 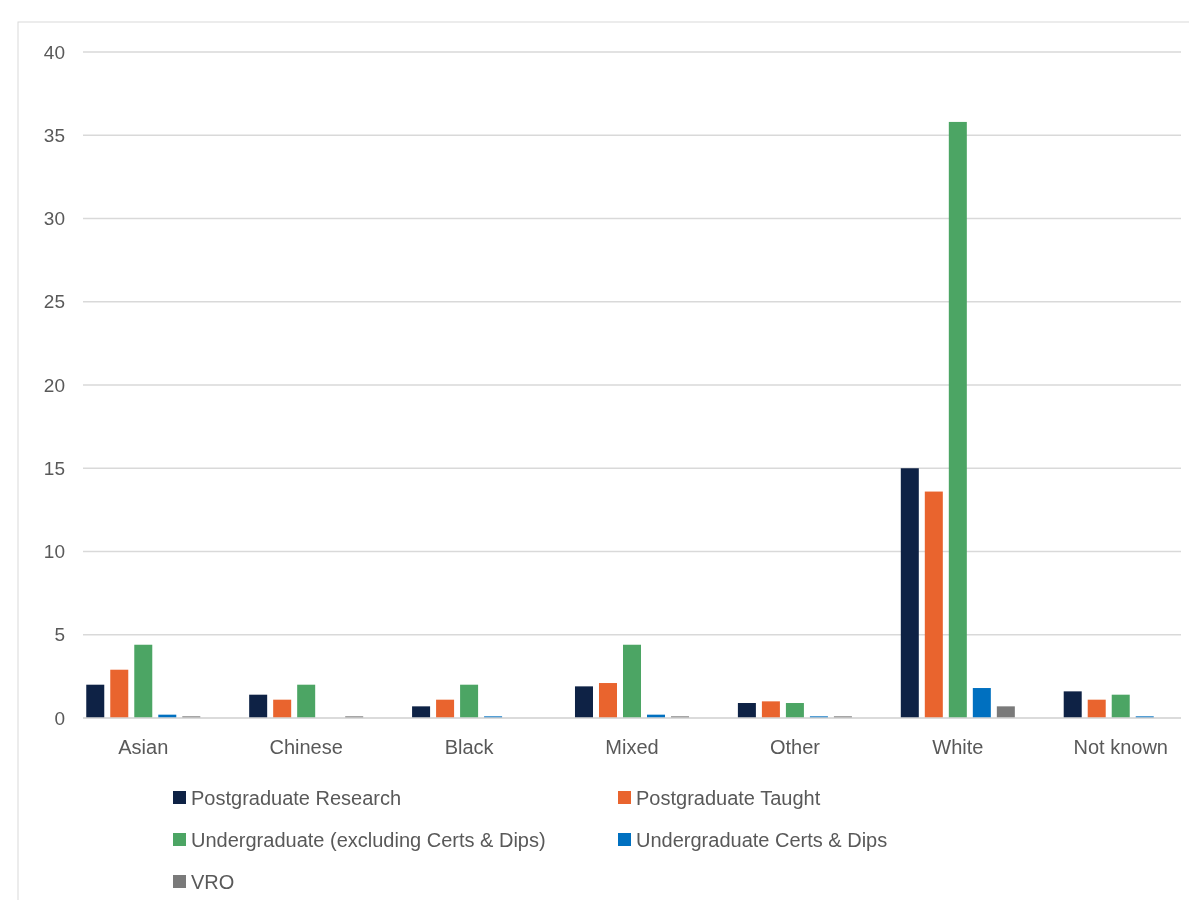 I want to click on x-tick-label: Asian, so click(x=143, y=747).